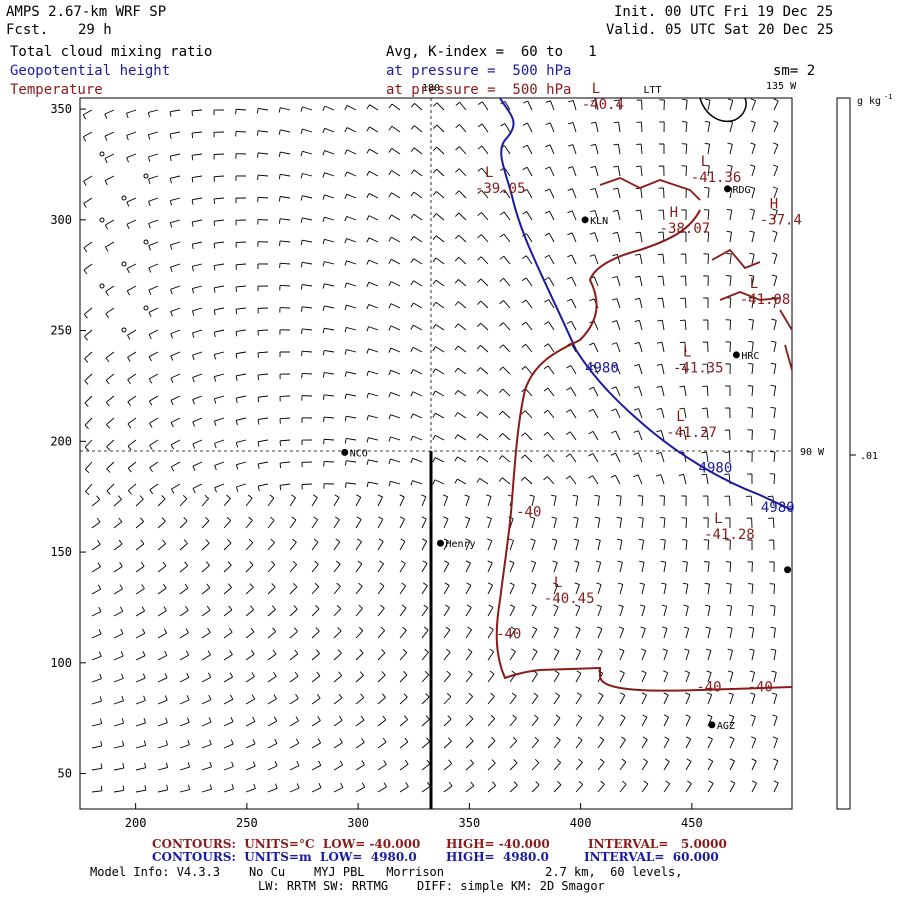 The image size is (900, 900). I want to click on colorbar-tick-label: .01, so click(869, 456).